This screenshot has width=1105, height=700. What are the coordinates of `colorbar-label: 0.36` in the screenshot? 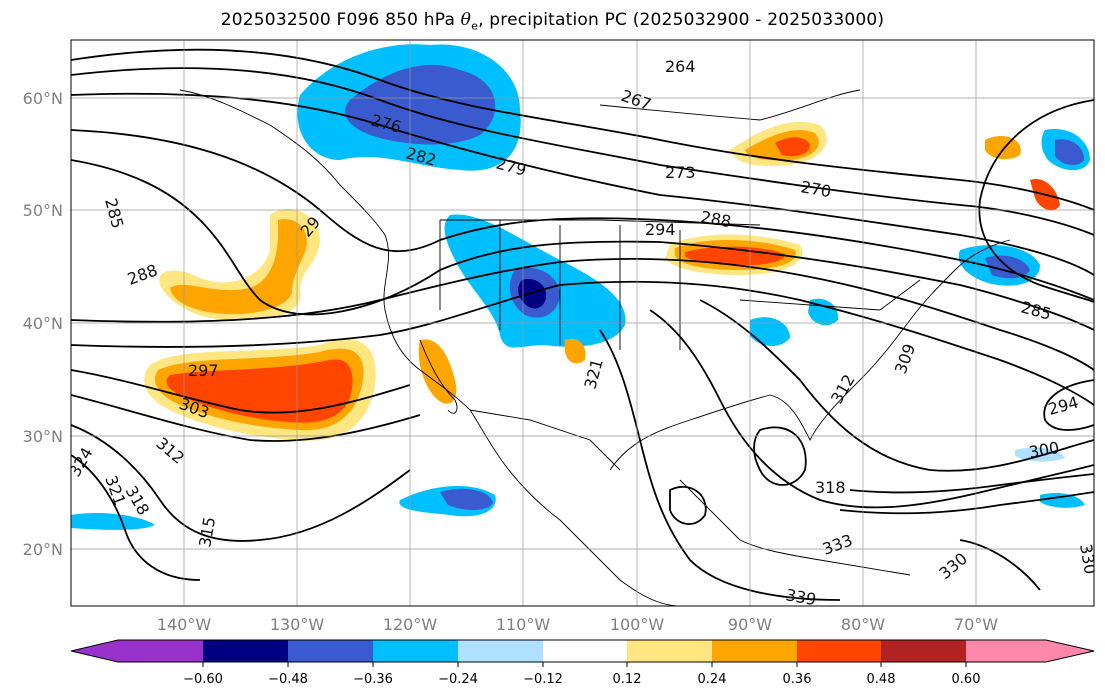 It's located at (797, 679).